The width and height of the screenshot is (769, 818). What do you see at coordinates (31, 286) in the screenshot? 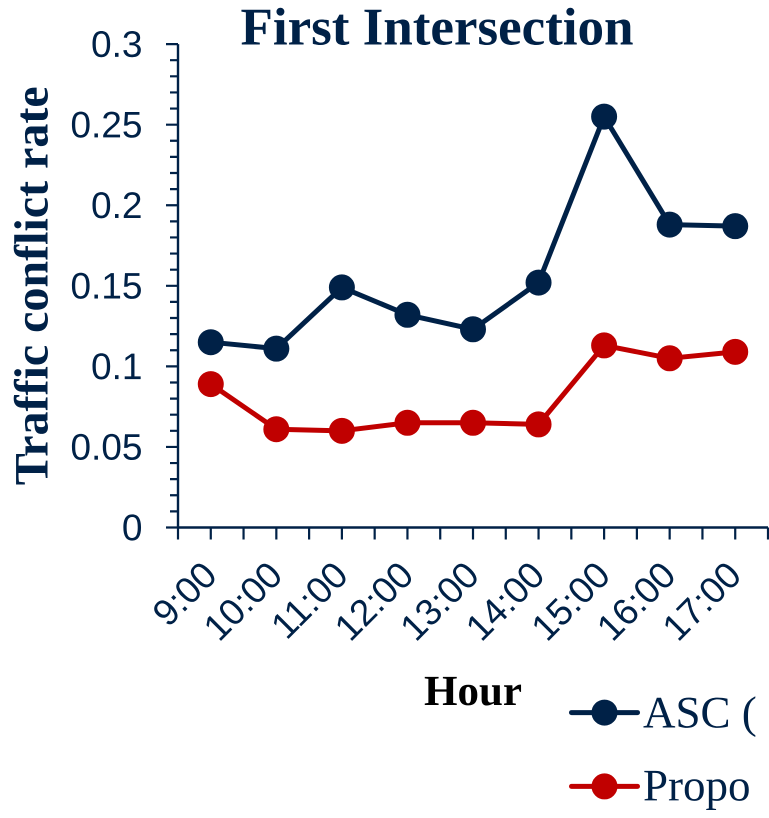
I see `y-axis-title: Traffic conflict rate` at bounding box center [31, 286].